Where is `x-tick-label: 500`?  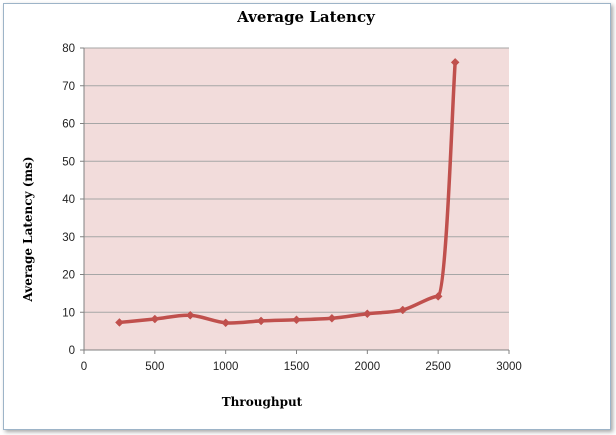
x-tick-label: 500 is located at coordinates (154, 367).